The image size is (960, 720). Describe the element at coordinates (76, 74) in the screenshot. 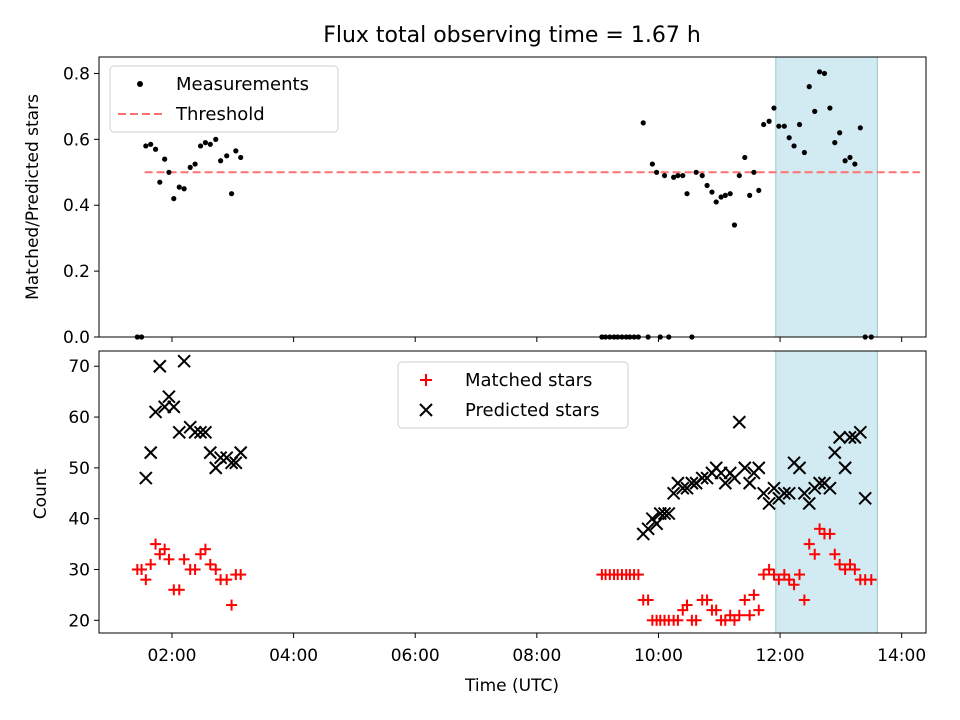

I see `top-ytick-label: 0.8` at that location.